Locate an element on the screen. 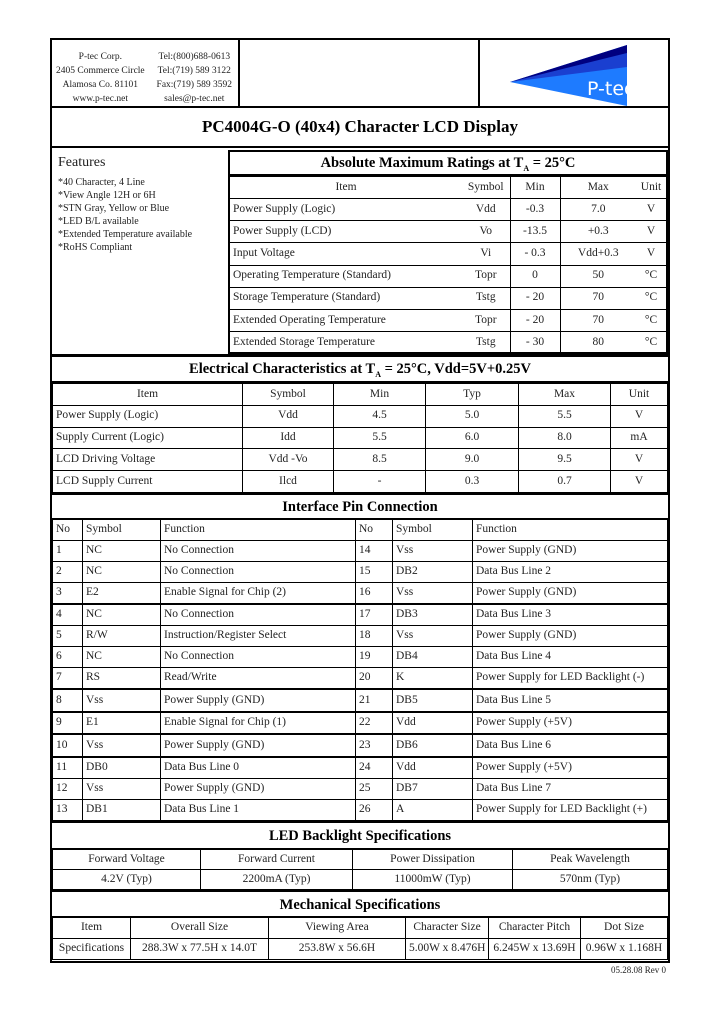 This screenshot has width=720, height=1012. pin-row-cell: No Connection is located at coordinates (258, 615).